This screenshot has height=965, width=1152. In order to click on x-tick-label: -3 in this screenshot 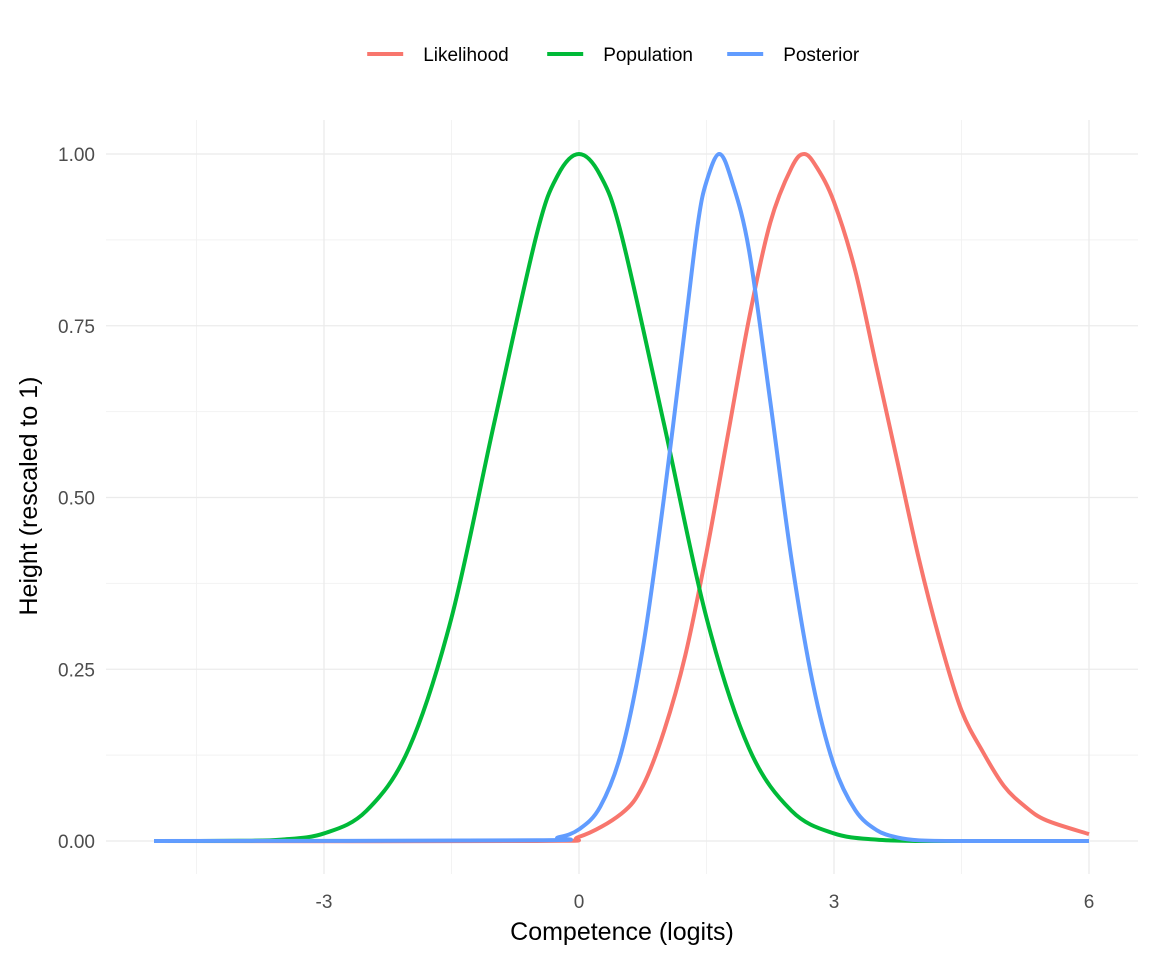, I will do `click(324, 902)`.